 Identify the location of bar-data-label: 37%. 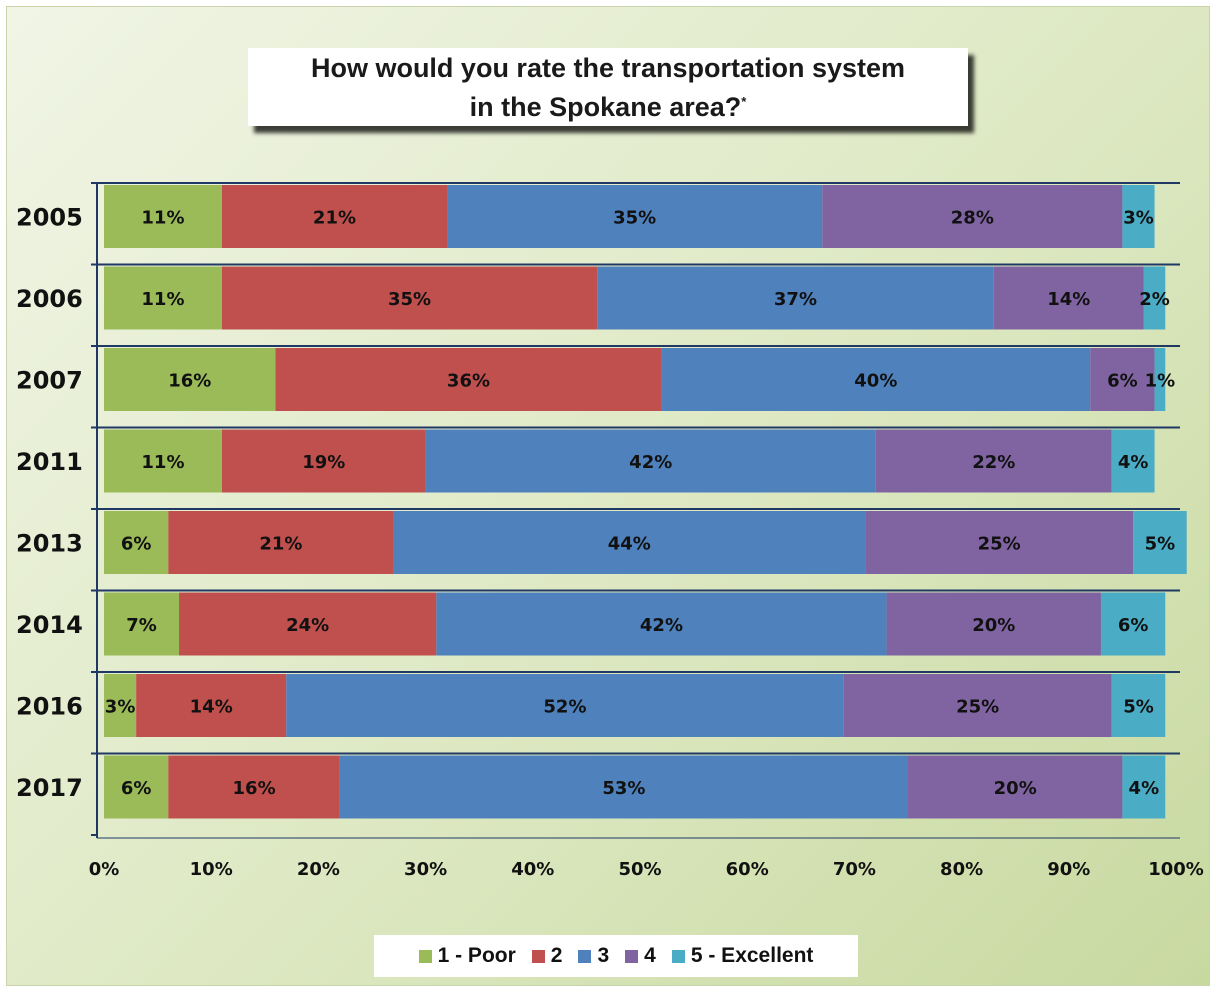
(795, 299).